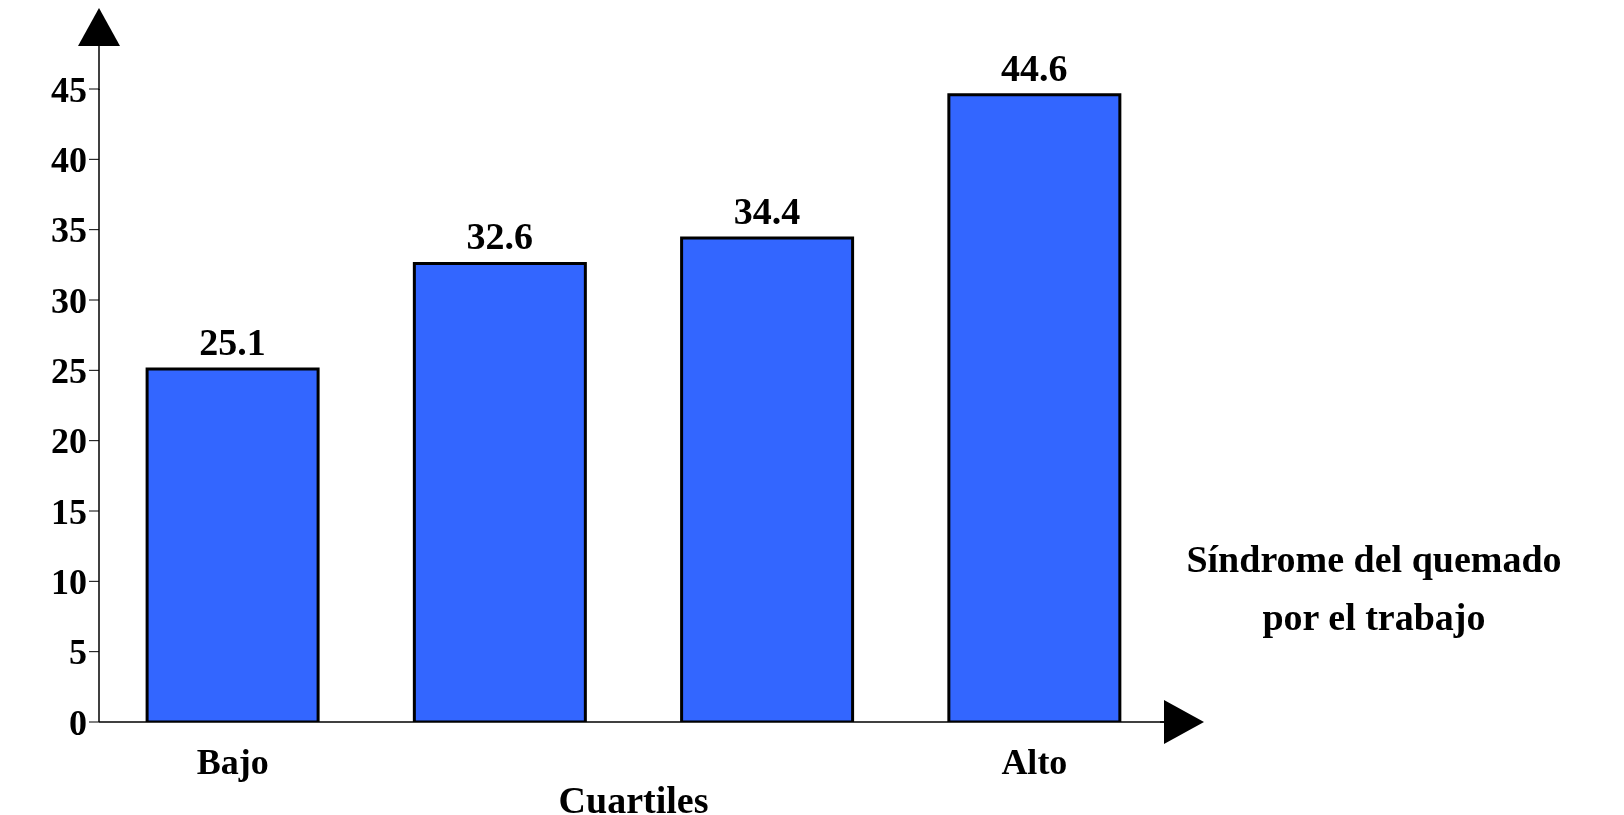 The width and height of the screenshot is (1624, 815). What do you see at coordinates (1034, 67) in the screenshot?
I see `data-label: 44.6` at bounding box center [1034, 67].